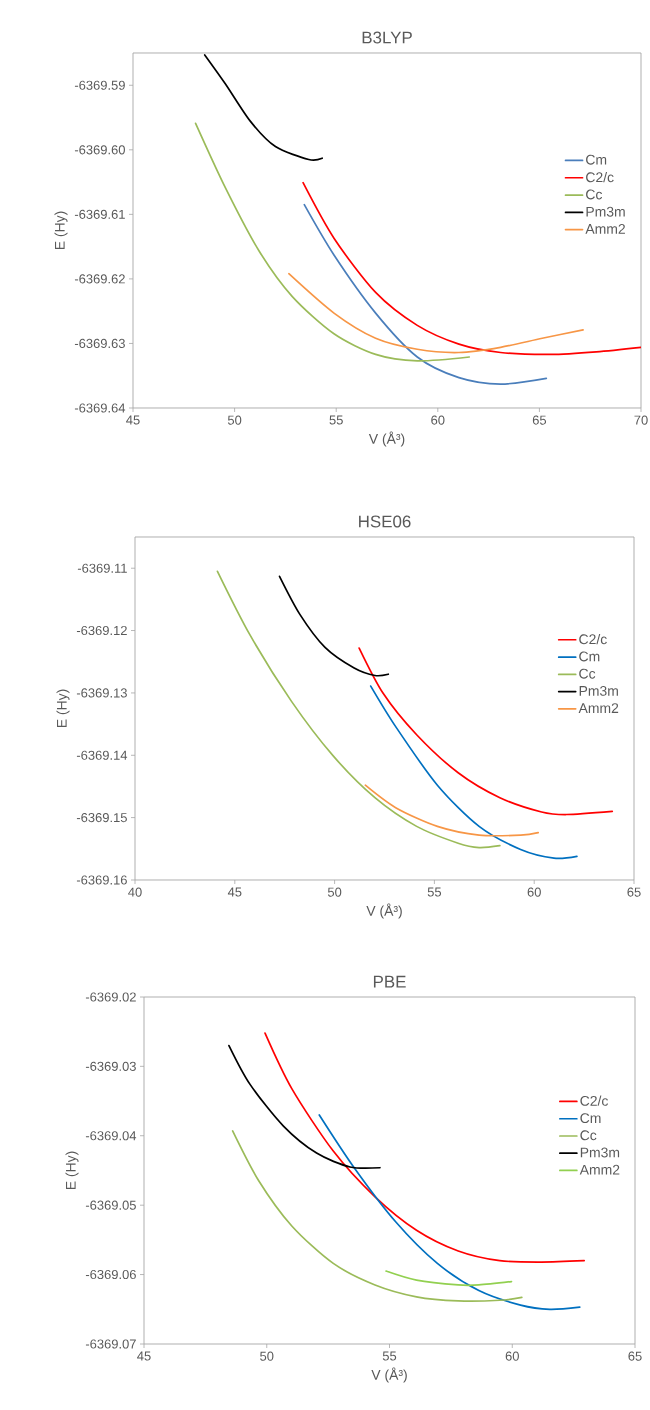 The image size is (650, 1410). I want to click on x-tick-label: 40, so click(135, 892).